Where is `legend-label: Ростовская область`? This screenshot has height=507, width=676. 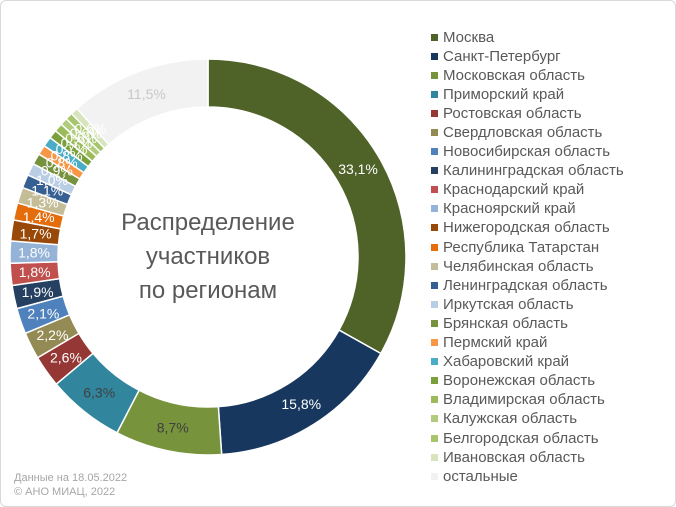 legend-label: Ростовская область is located at coordinates (512, 113).